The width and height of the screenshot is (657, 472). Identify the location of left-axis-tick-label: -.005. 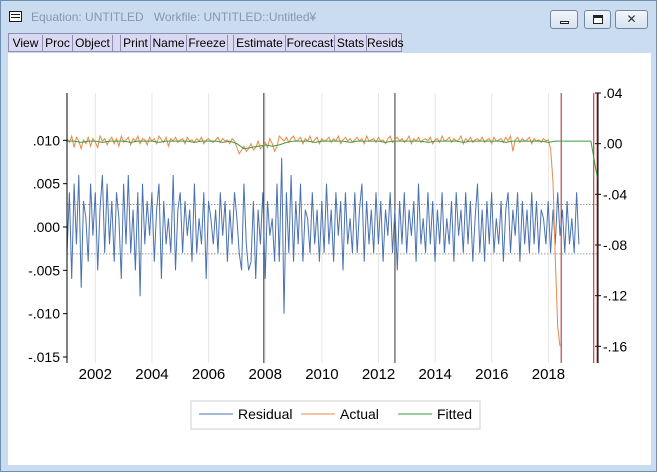
(44, 270).